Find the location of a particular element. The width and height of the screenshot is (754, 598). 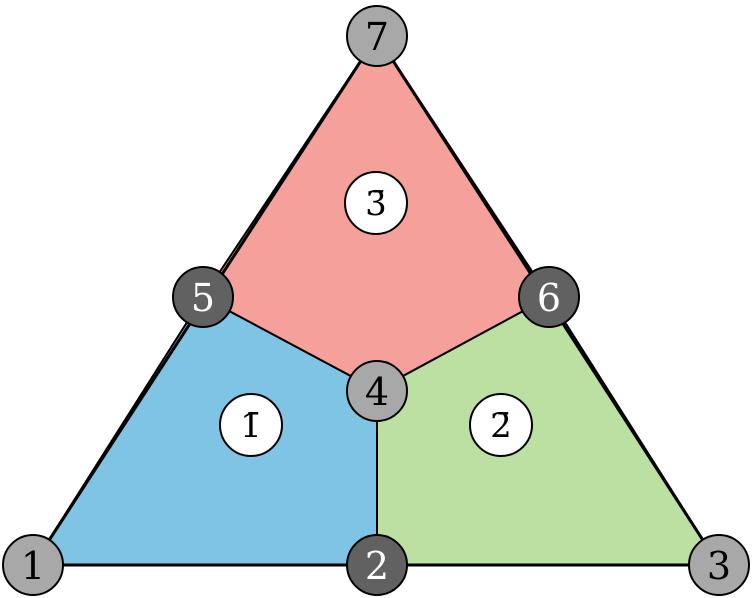

node-2: 2 is located at coordinates (377, 565).